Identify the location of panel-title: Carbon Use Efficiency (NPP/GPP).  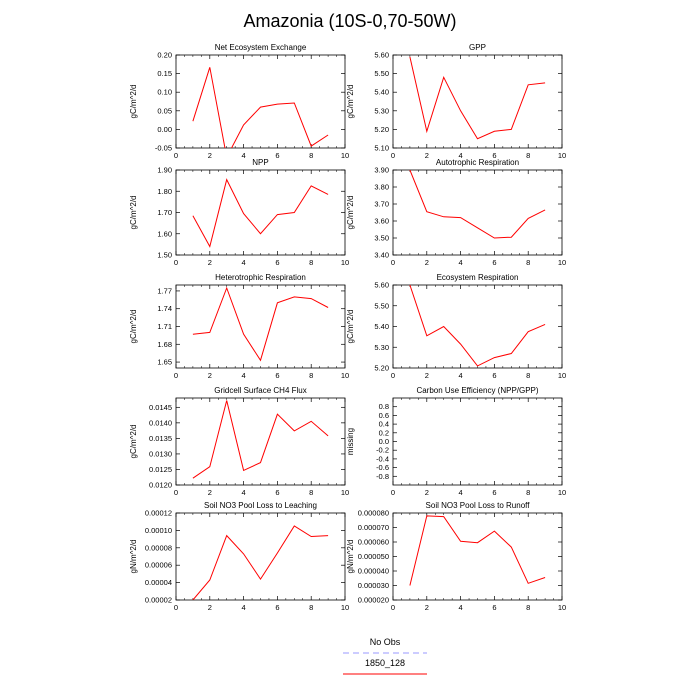
(477, 390).